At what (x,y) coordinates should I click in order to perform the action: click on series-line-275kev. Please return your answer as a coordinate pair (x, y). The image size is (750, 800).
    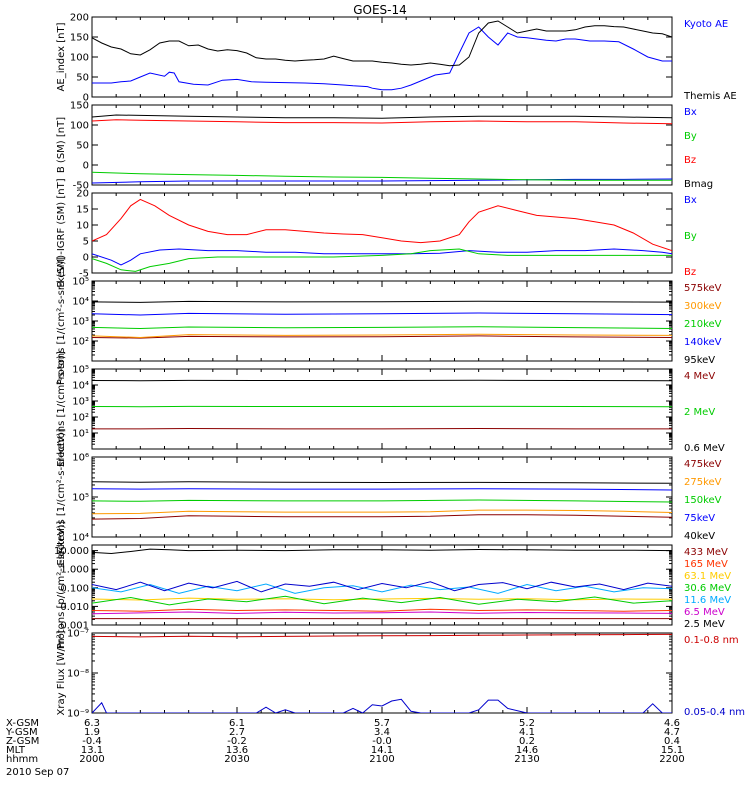
    Looking at the image, I should click on (382, 512).